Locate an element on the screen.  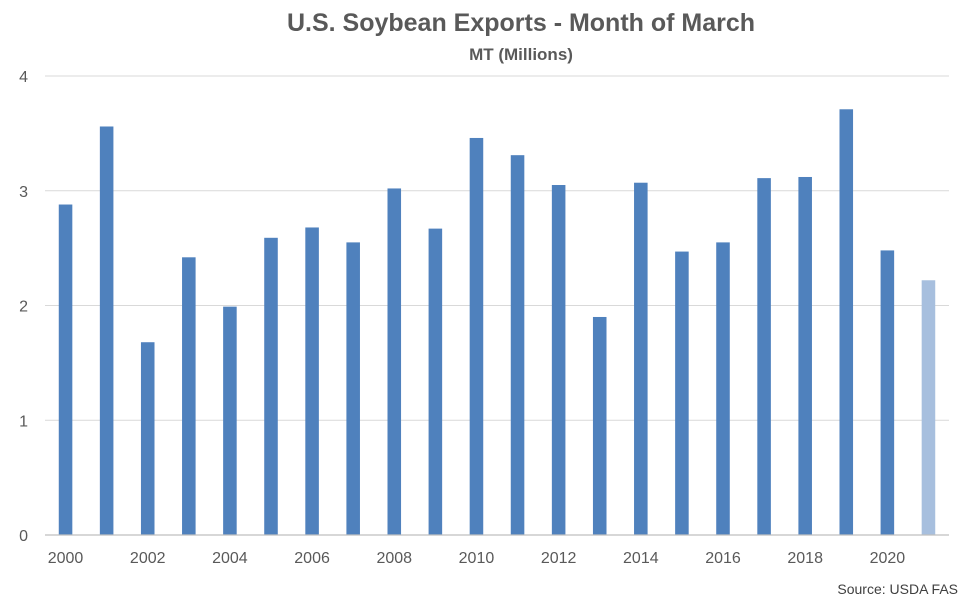
bar-2009 is located at coordinates (435, 381).